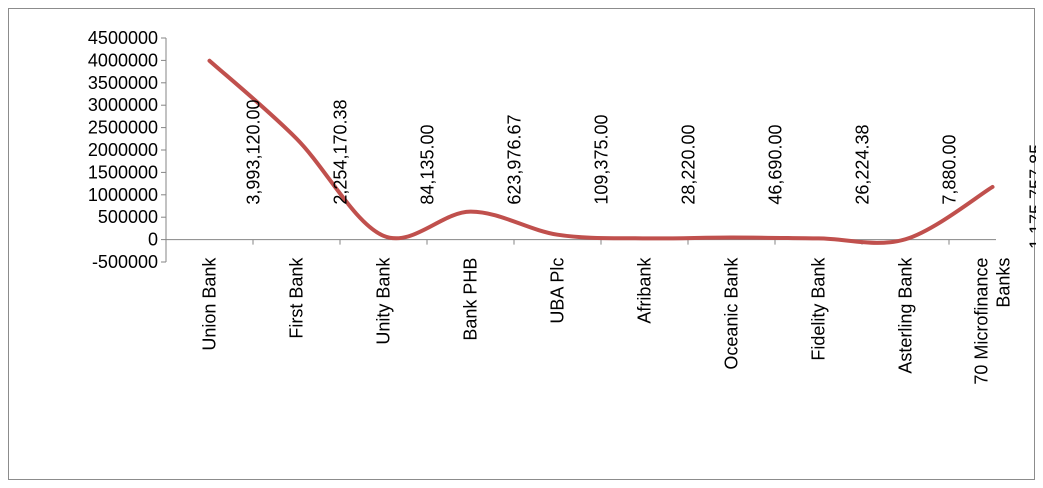 This screenshot has height=488, width=1043. I want to click on category-label-line: First Bank, so click(297, 298).